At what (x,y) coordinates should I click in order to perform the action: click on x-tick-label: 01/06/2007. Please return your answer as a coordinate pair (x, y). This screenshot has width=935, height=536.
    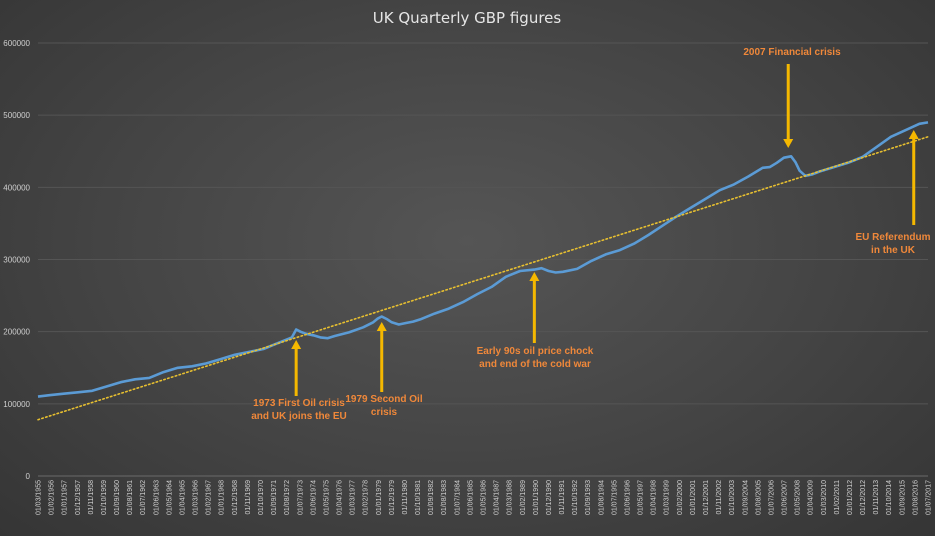
    Looking at the image, I should click on (785, 497).